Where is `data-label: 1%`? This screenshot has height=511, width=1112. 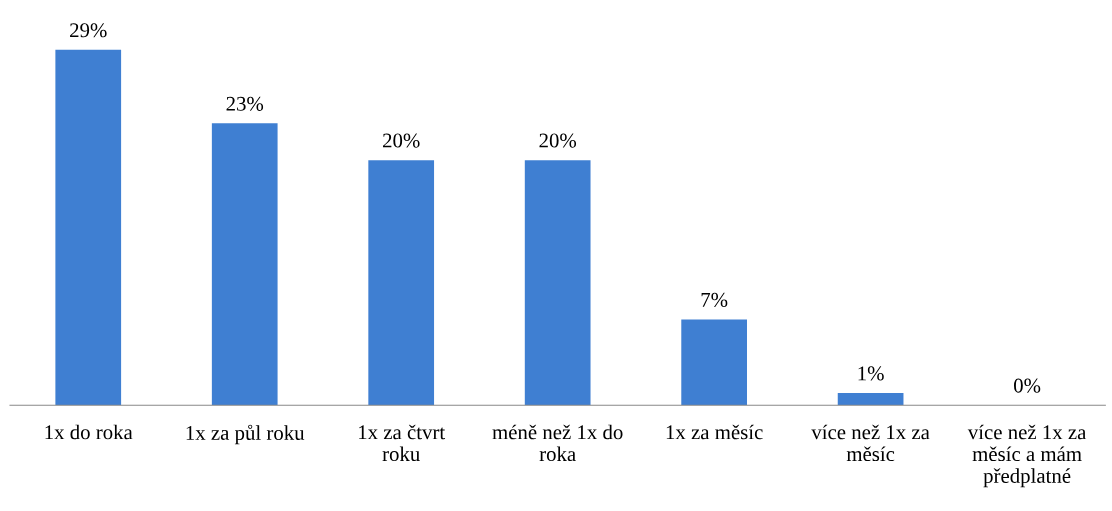
data-label: 1% is located at coordinates (871, 373).